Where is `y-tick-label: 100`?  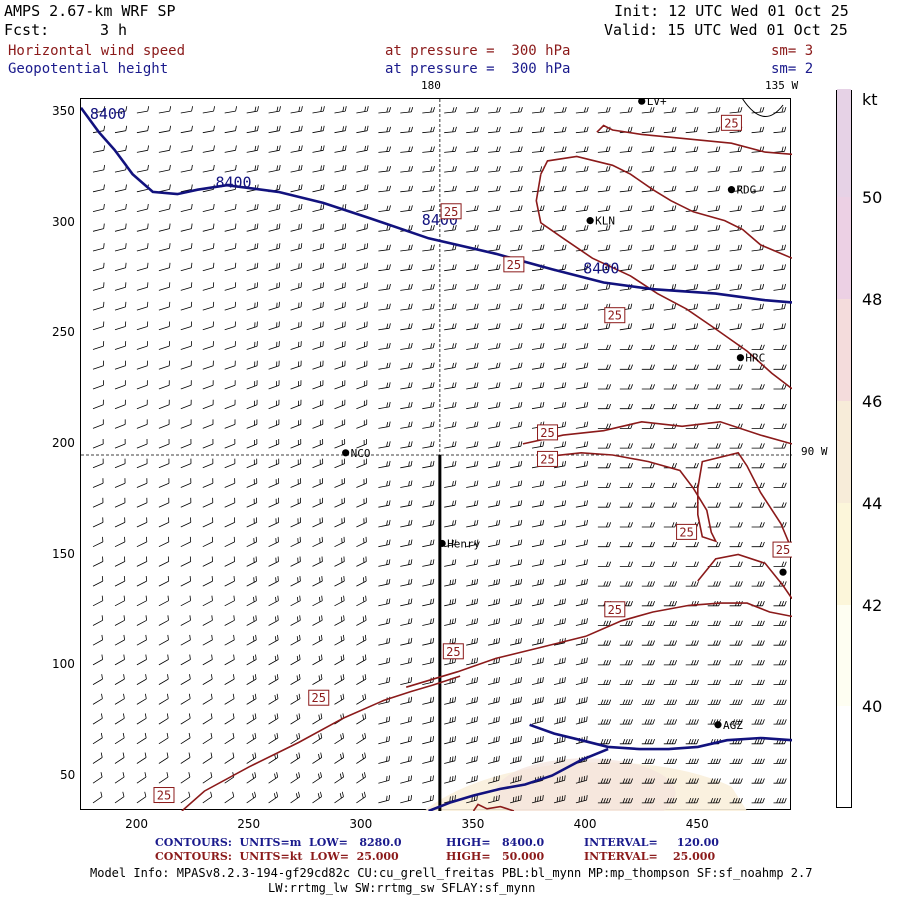
y-tick-label: 100 is located at coordinates (63, 664).